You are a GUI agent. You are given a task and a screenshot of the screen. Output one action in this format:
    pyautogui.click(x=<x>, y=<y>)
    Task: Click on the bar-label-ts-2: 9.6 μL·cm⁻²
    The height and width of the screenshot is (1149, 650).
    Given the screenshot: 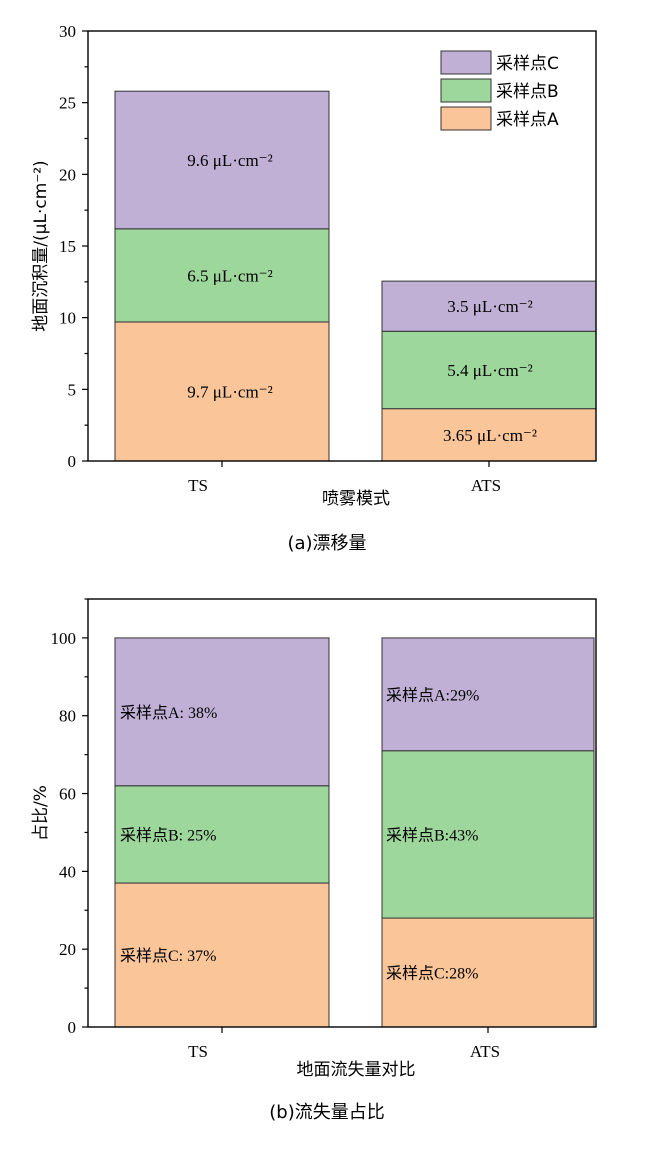 What is the action you would take?
    pyautogui.click(x=230, y=160)
    